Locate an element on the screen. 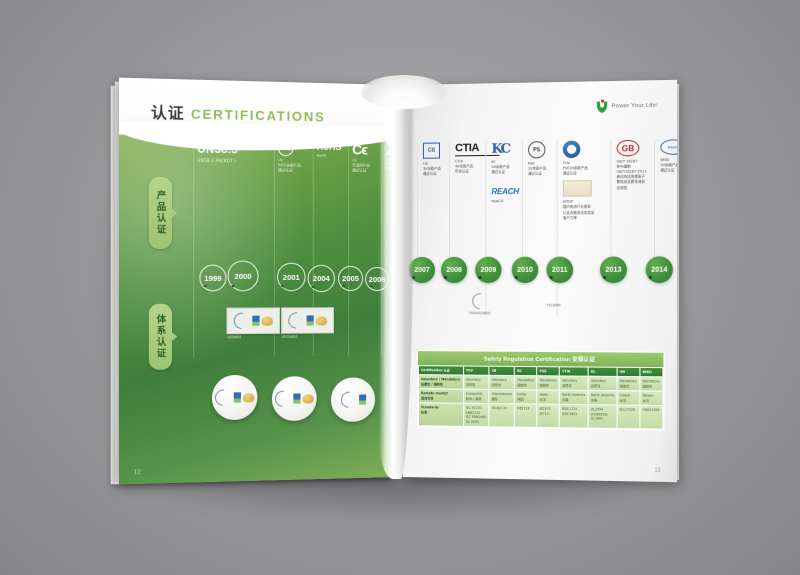 Image resolution: width=800 pixels, height=575 pixels. tab-system-label: 体系认证 is located at coordinates (160, 337).